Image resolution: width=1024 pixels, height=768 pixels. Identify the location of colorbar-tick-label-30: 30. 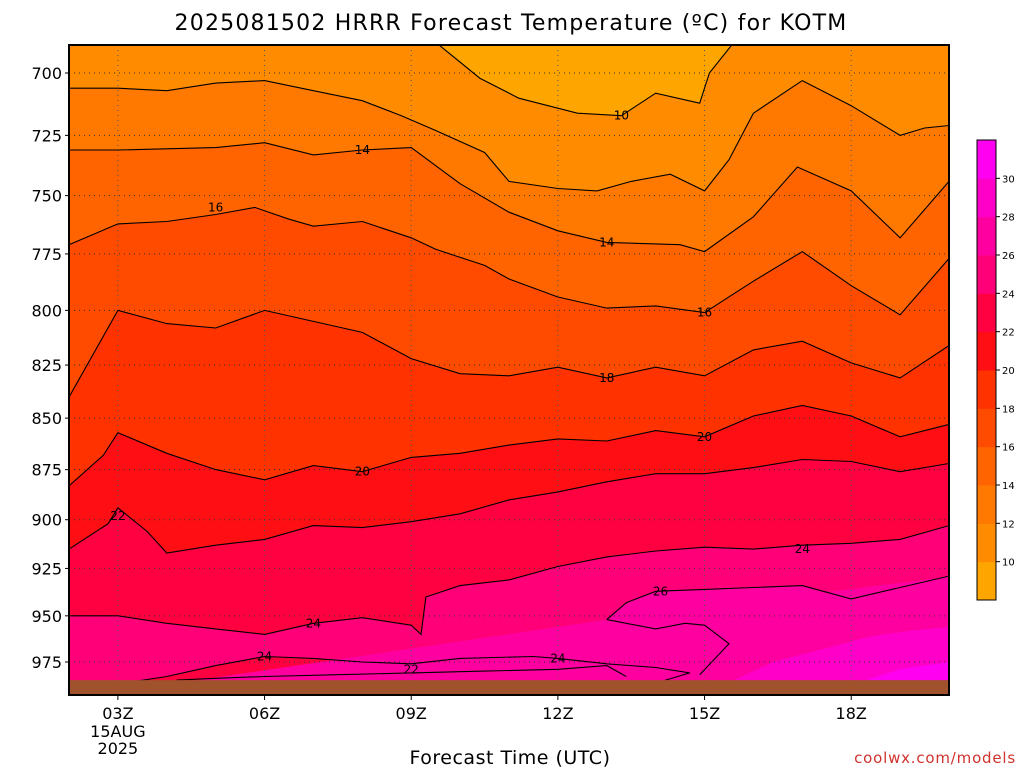
(1008, 179).